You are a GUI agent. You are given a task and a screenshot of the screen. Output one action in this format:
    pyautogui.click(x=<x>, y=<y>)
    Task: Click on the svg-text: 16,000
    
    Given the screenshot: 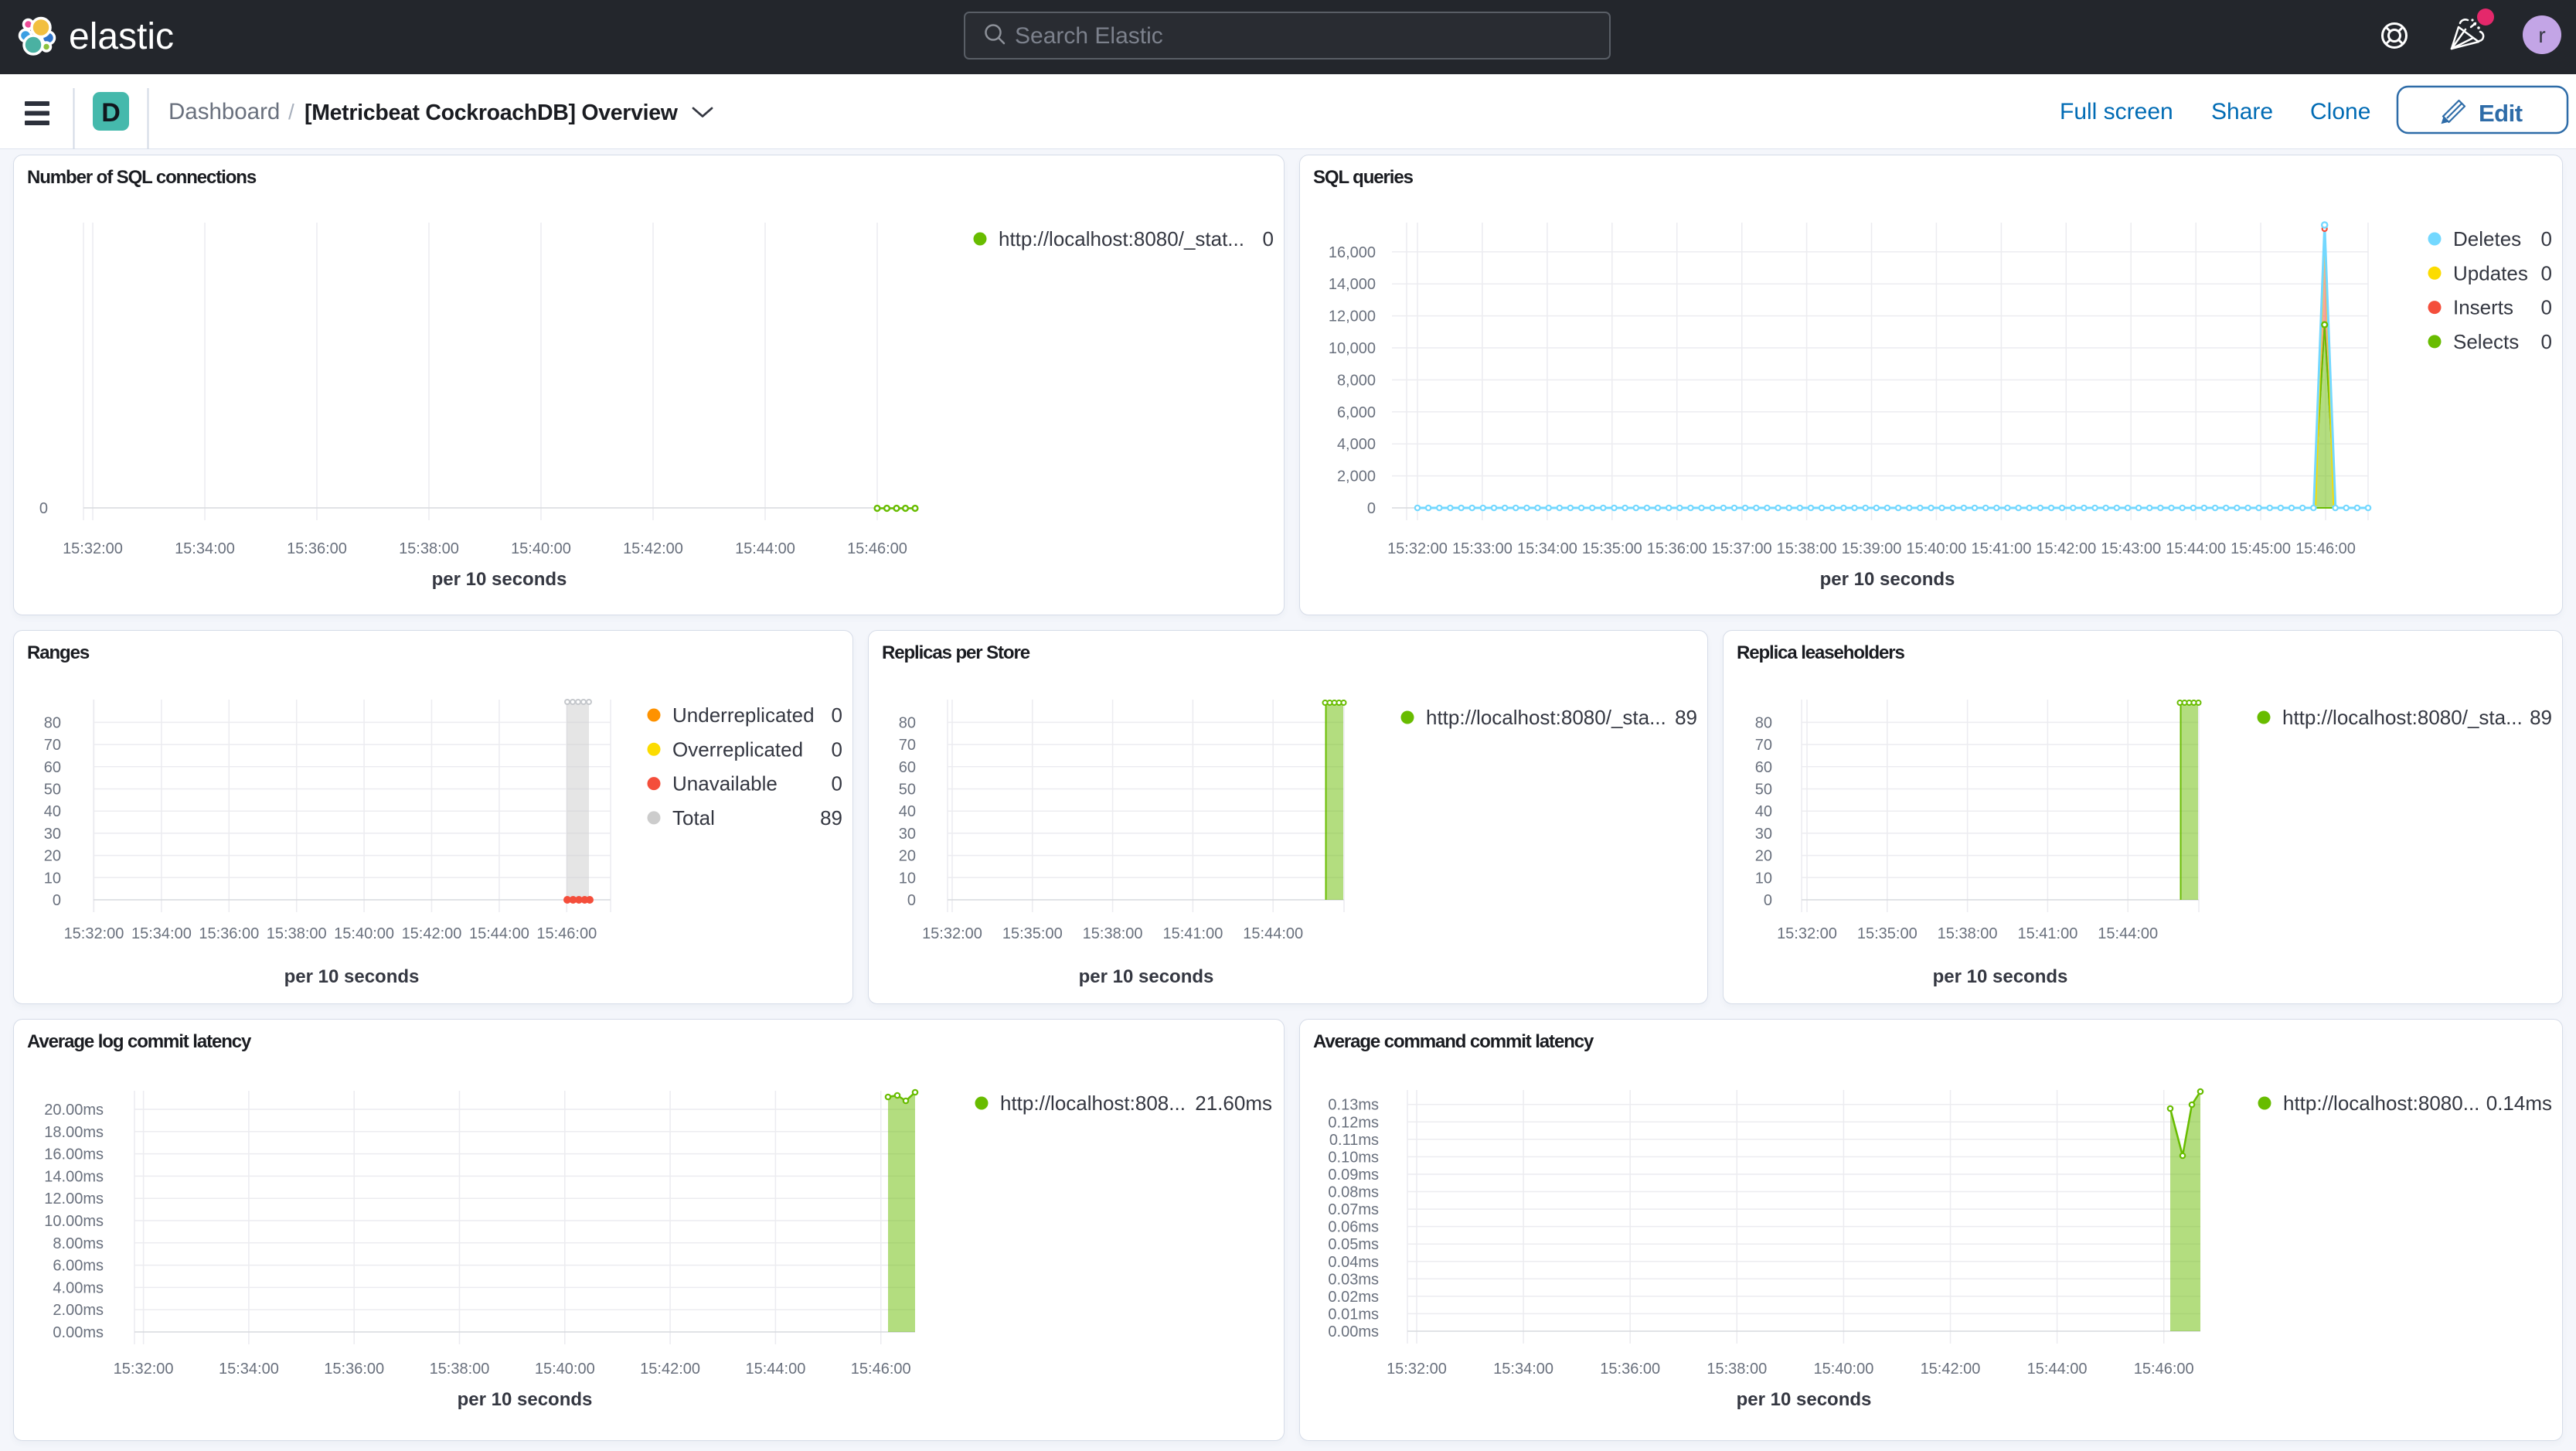 What is the action you would take?
    pyautogui.click(x=1352, y=252)
    